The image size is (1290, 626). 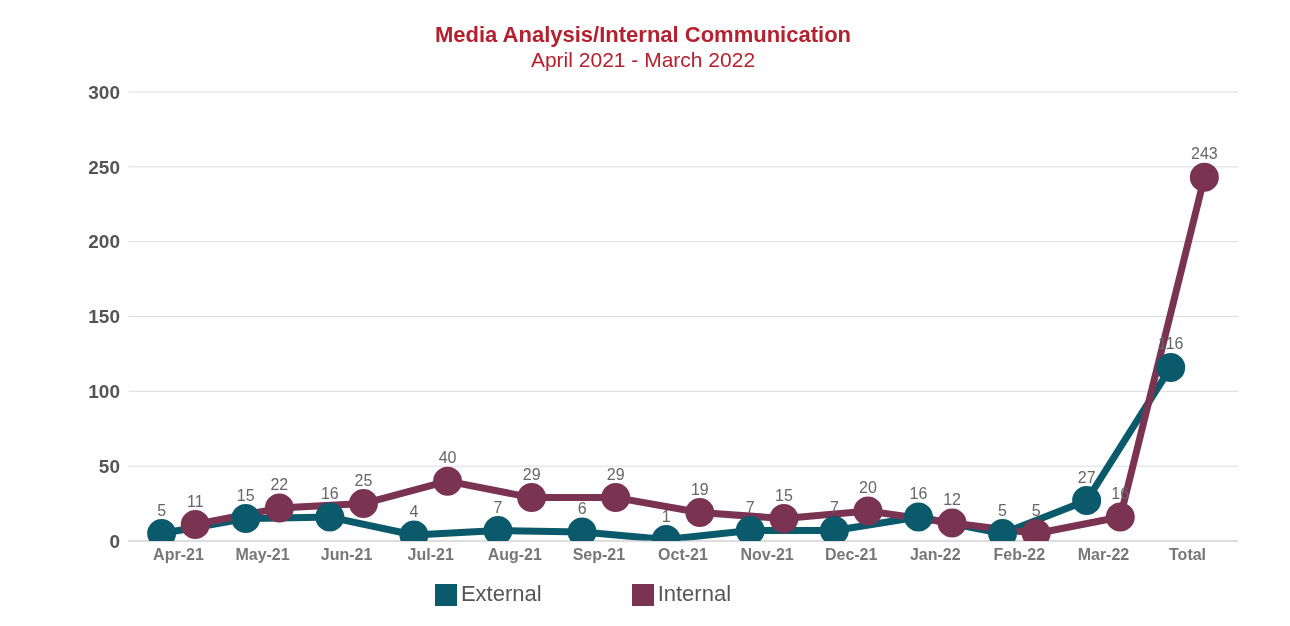 I want to click on data-label: 27, so click(x=1086, y=477).